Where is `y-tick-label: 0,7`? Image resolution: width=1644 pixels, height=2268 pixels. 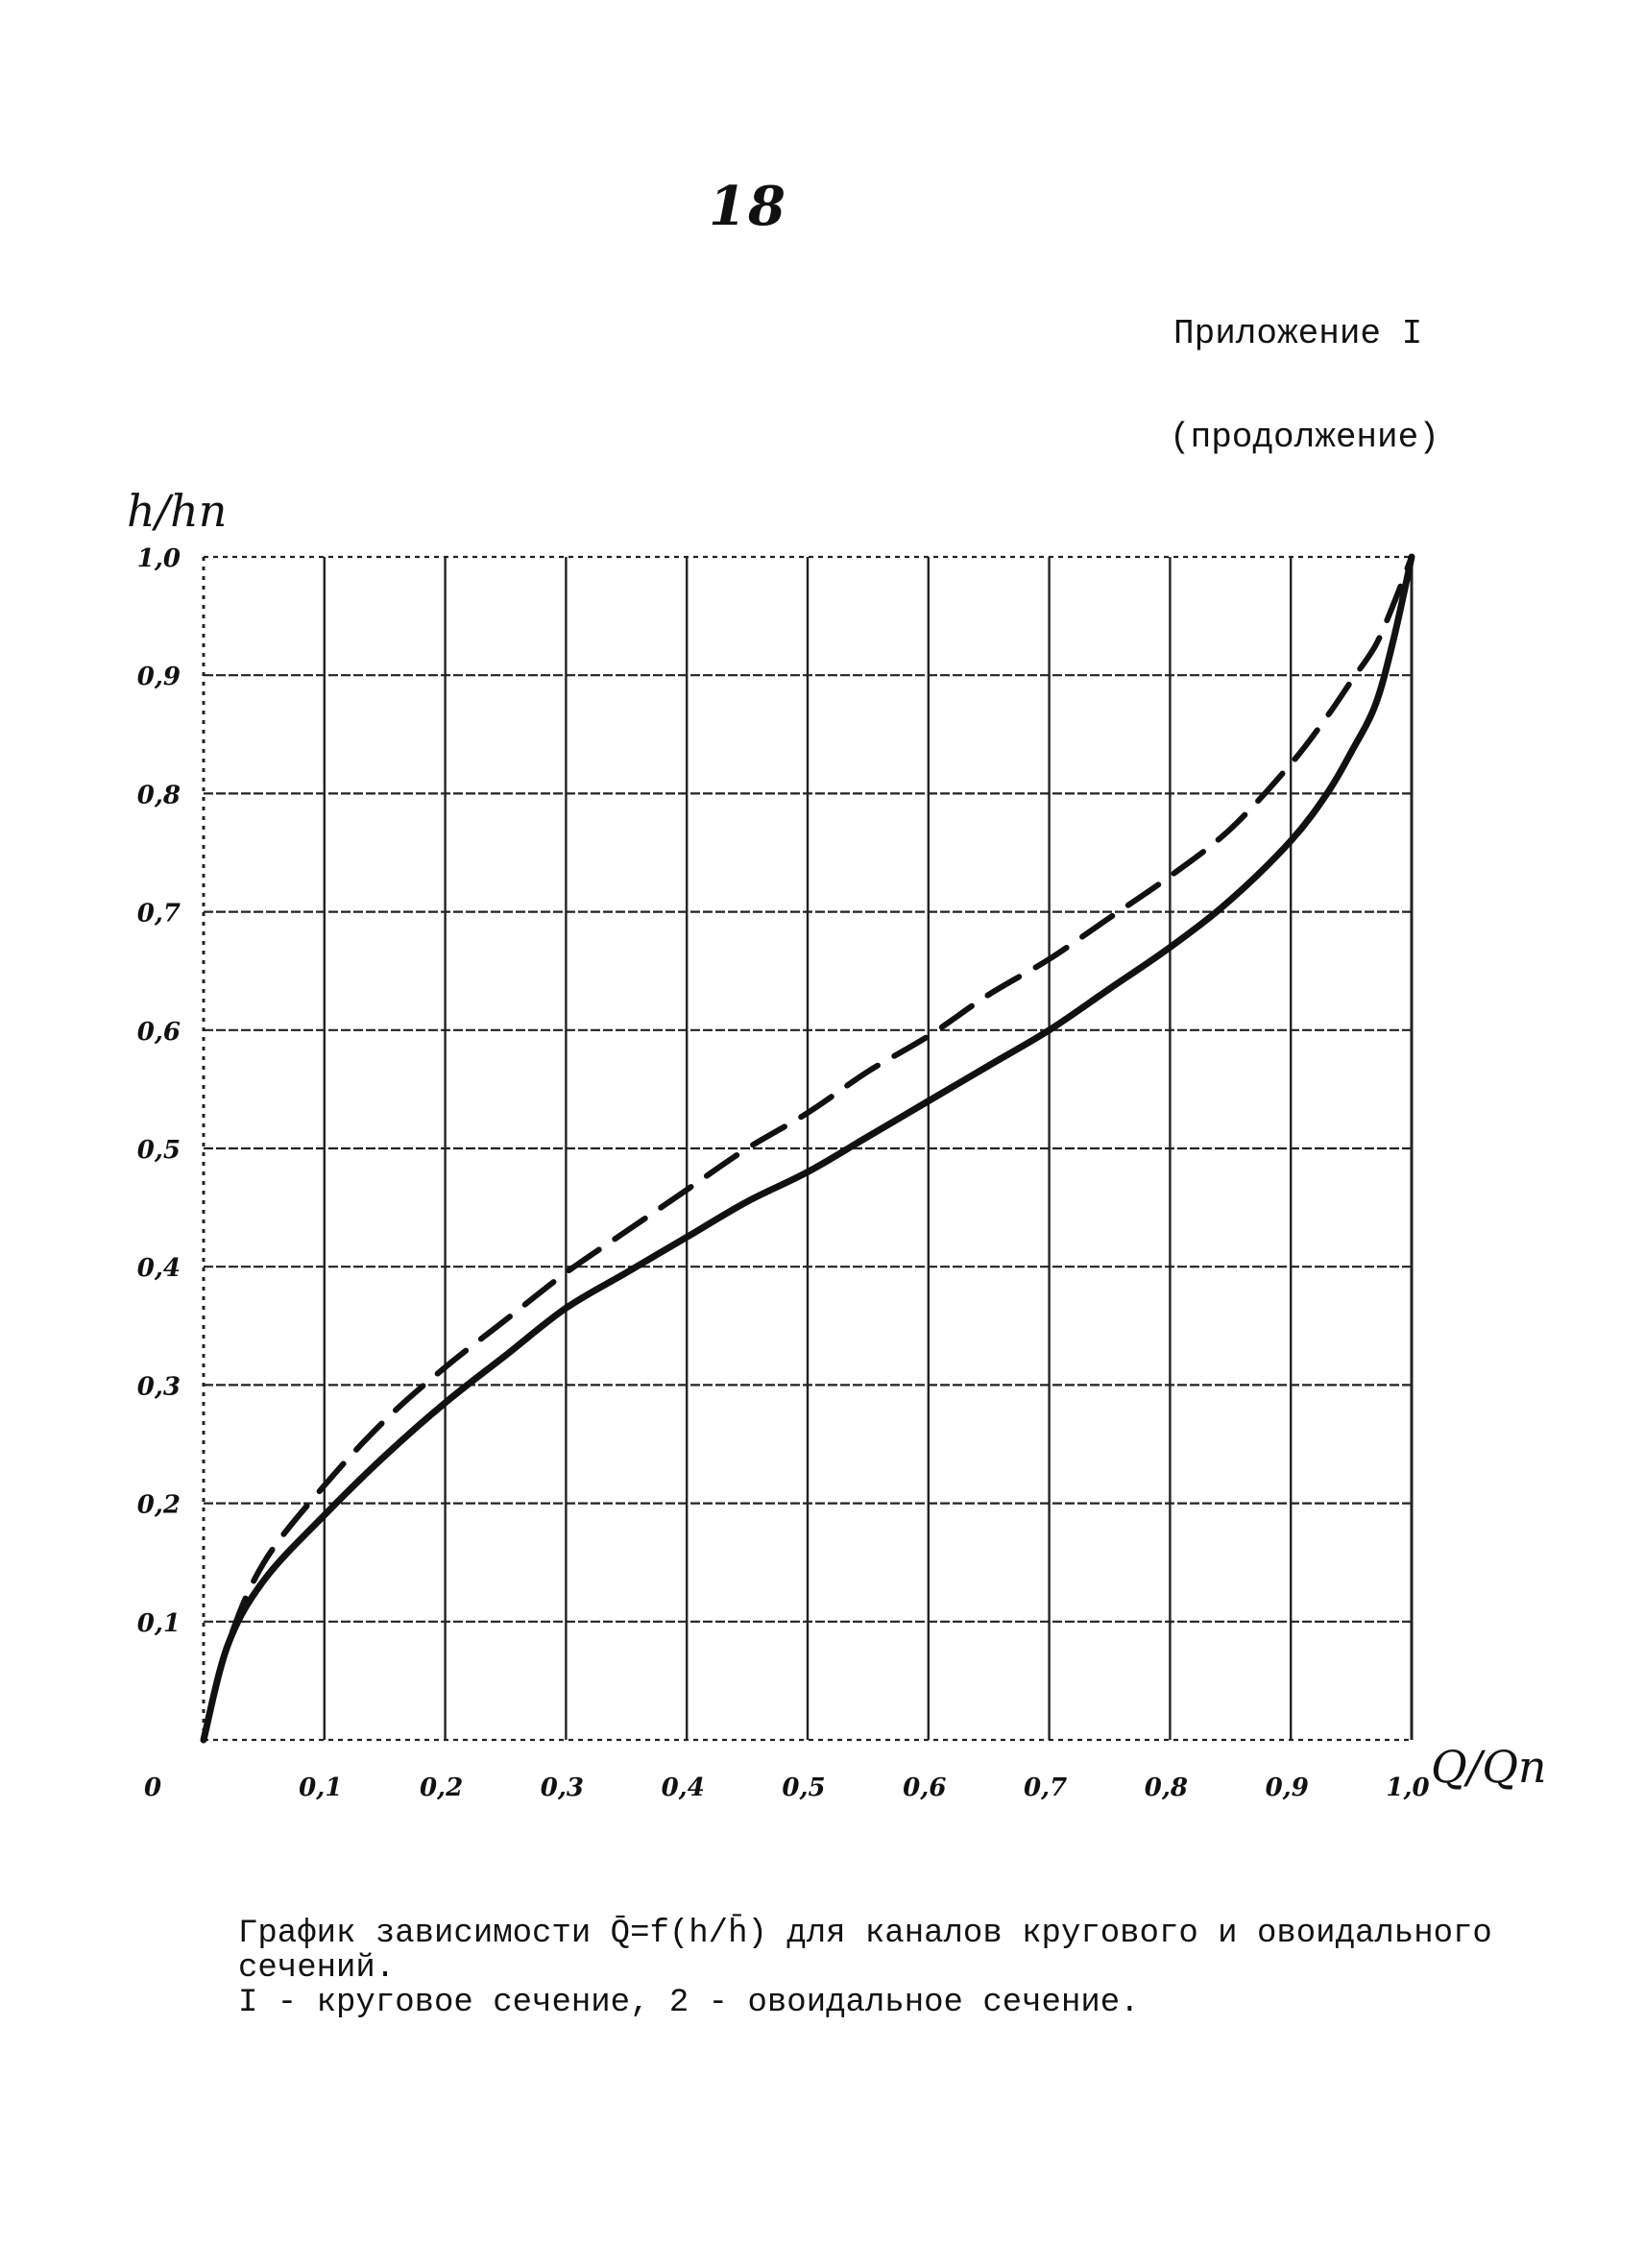
y-tick-label: 0,7 is located at coordinates (159, 914).